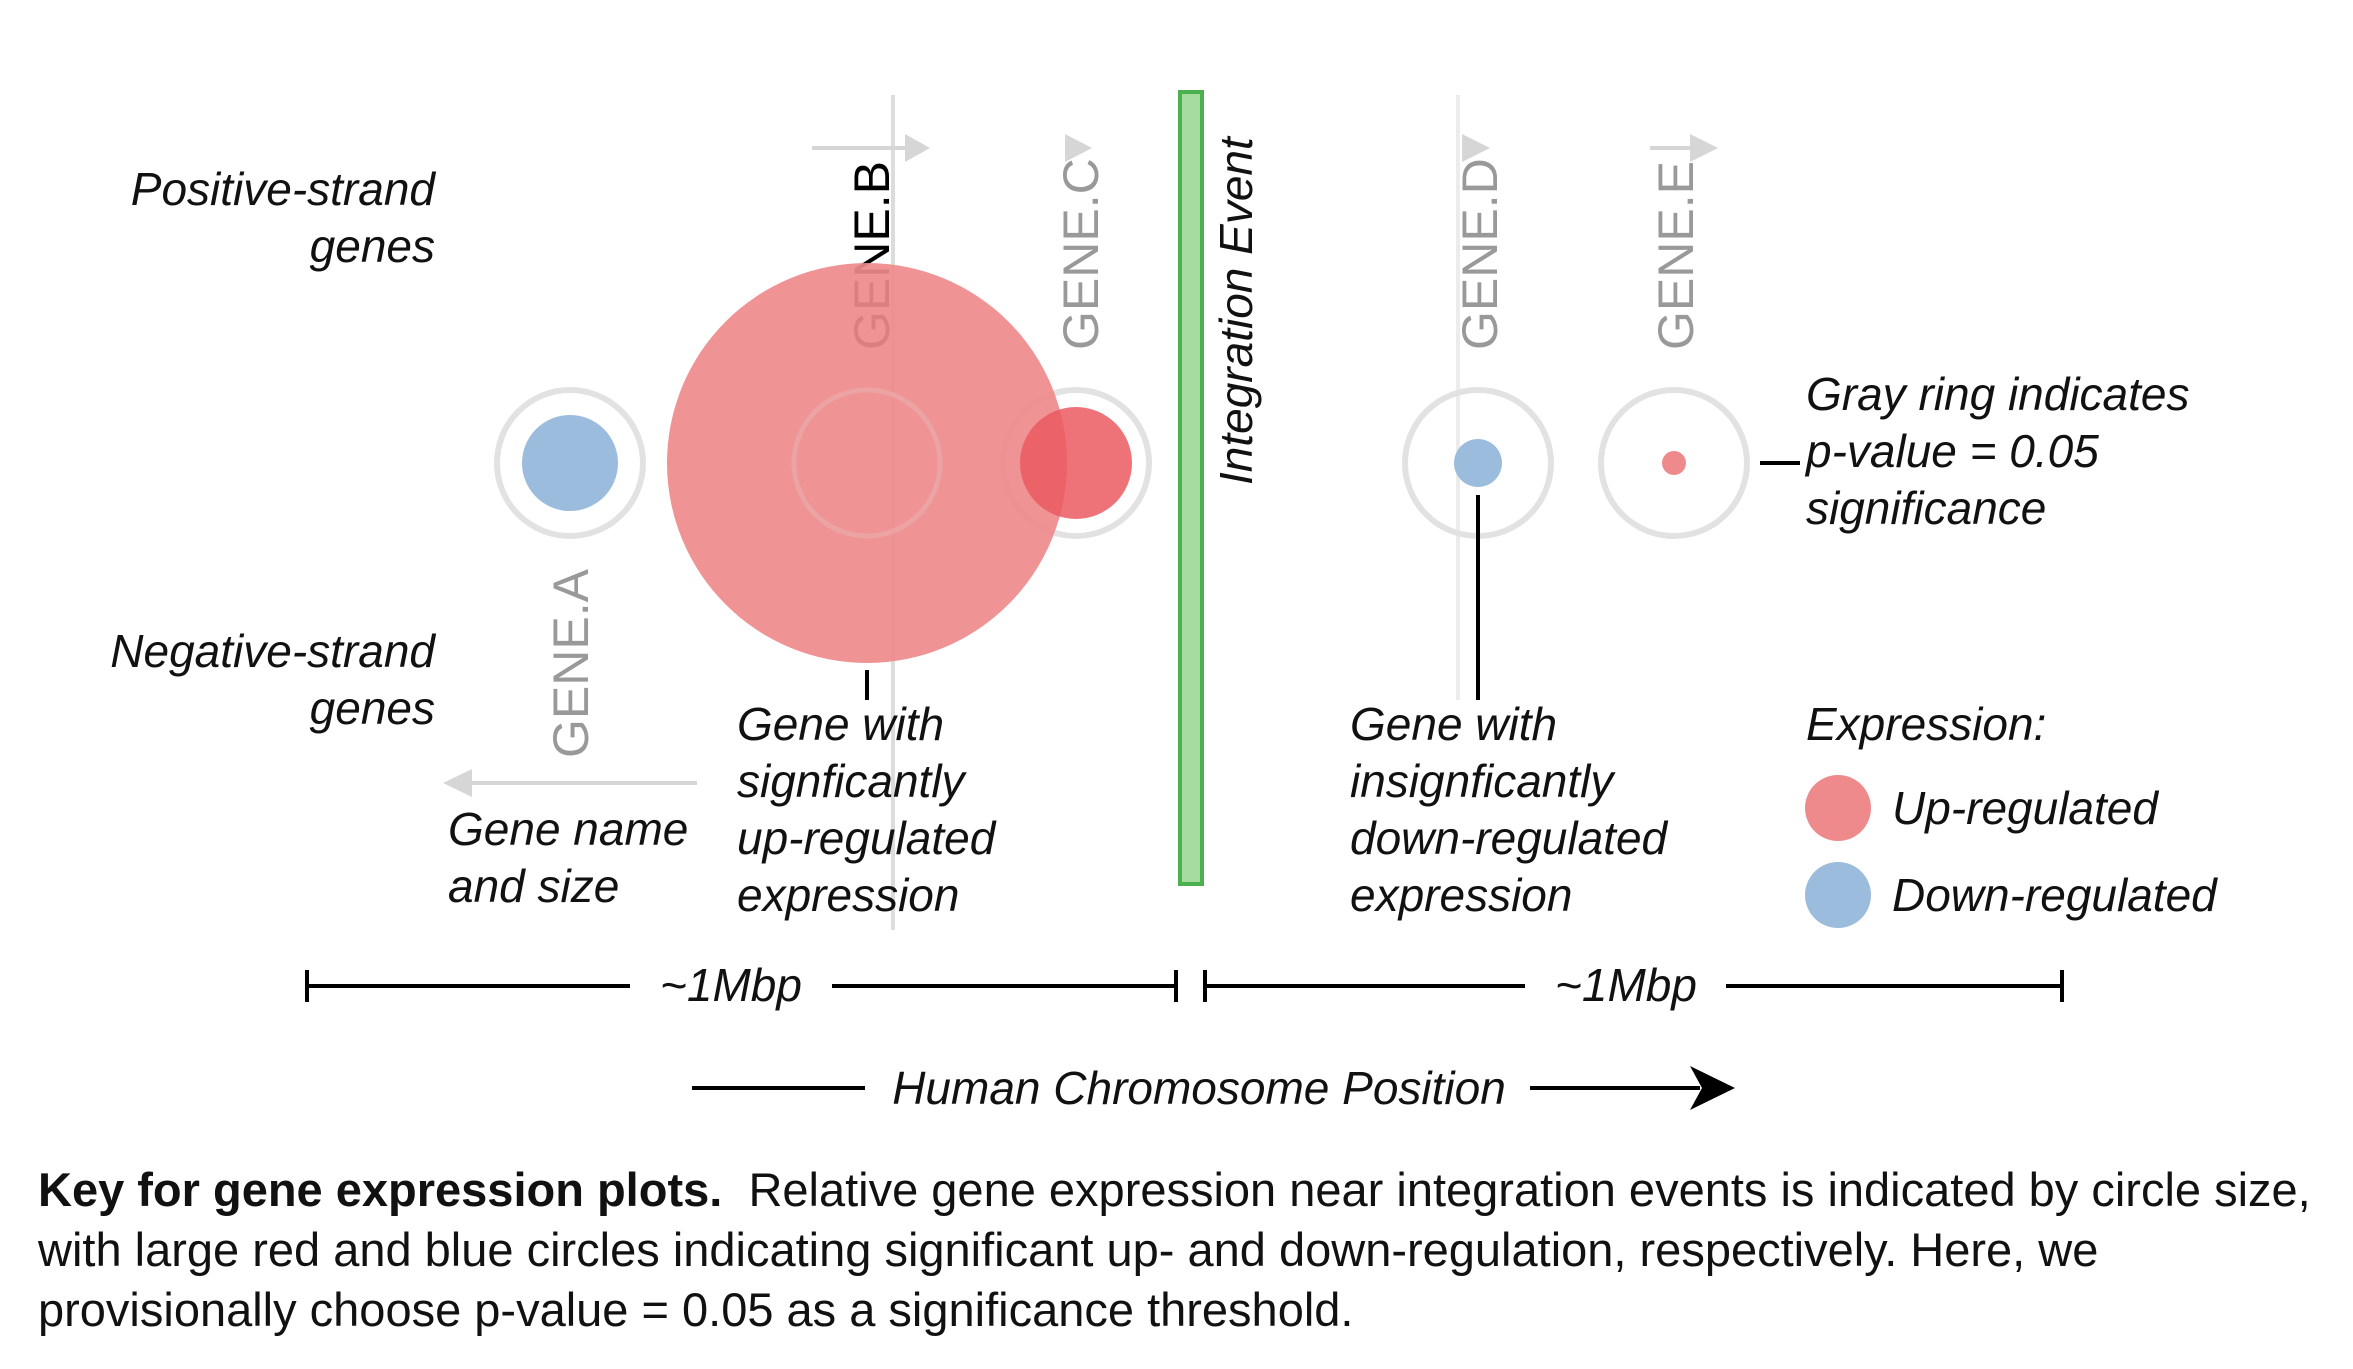 The width and height of the screenshot is (2353, 1369). What do you see at coordinates (1676, 255) in the screenshot?
I see `gene-e-label: GENE.E` at bounding box center [1676, 255].